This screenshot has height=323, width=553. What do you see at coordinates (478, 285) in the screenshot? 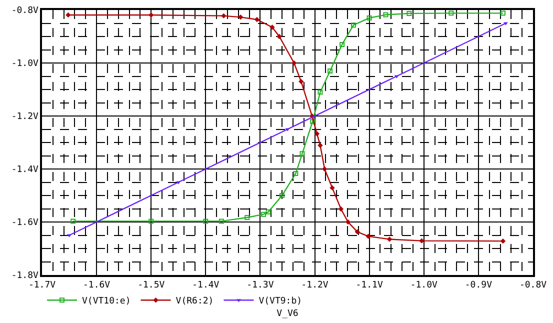
I see `x-tick-label: -0.9V` at bounding box center [478, 285].